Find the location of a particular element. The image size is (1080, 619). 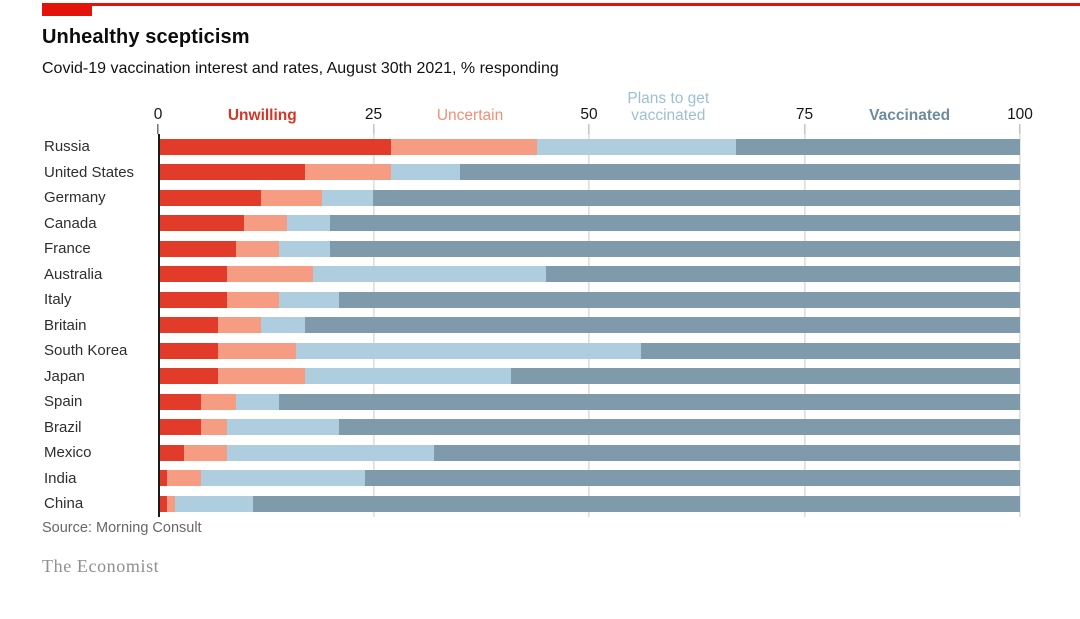

country-label: Japan is located at coordinates (64, 376).